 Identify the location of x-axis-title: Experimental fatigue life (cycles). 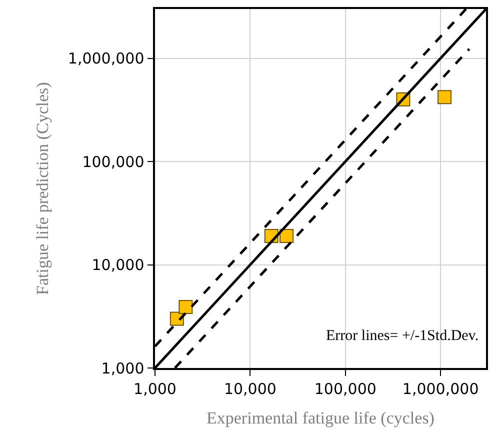
(320, 418).